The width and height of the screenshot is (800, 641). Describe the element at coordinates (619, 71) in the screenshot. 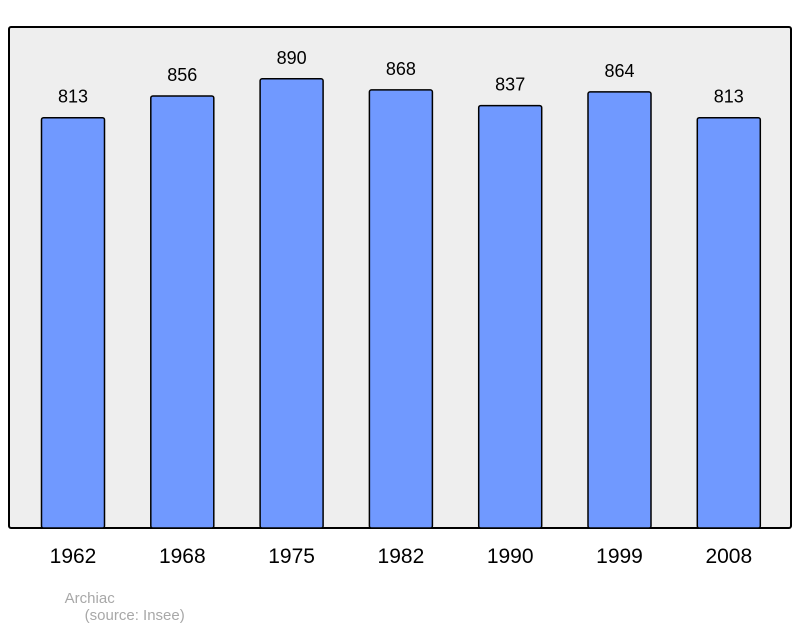

I see `value-label-1999: 864` at that location.